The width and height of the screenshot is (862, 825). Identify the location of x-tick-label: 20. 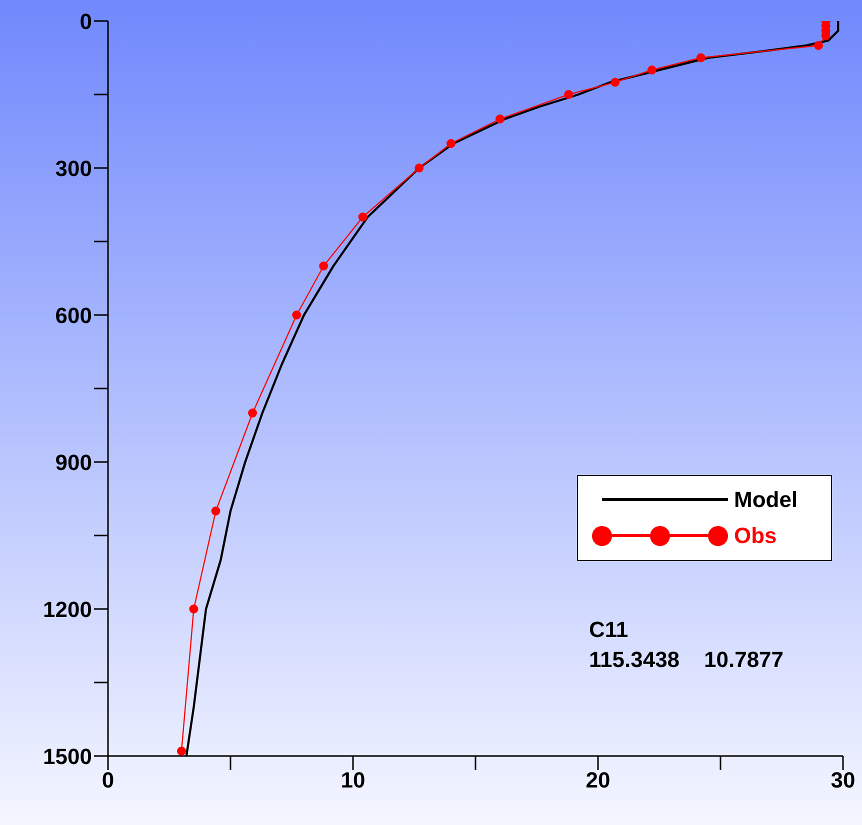
(598, 780).